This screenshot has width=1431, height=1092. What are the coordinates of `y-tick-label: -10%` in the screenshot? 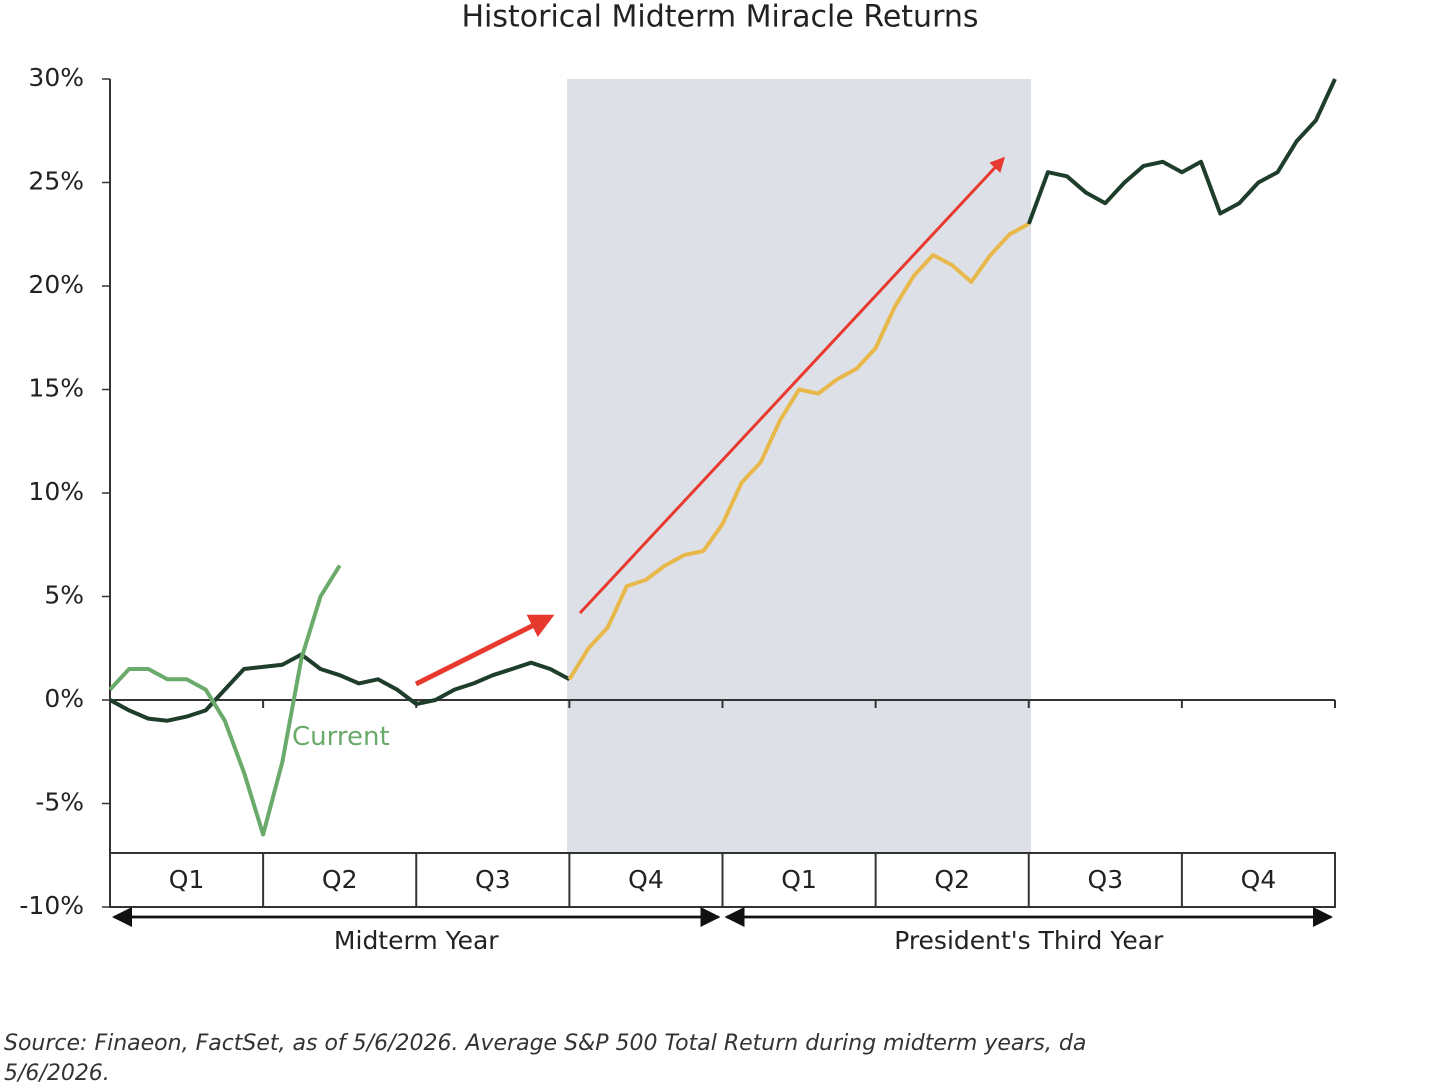 It's located at (51, 905).